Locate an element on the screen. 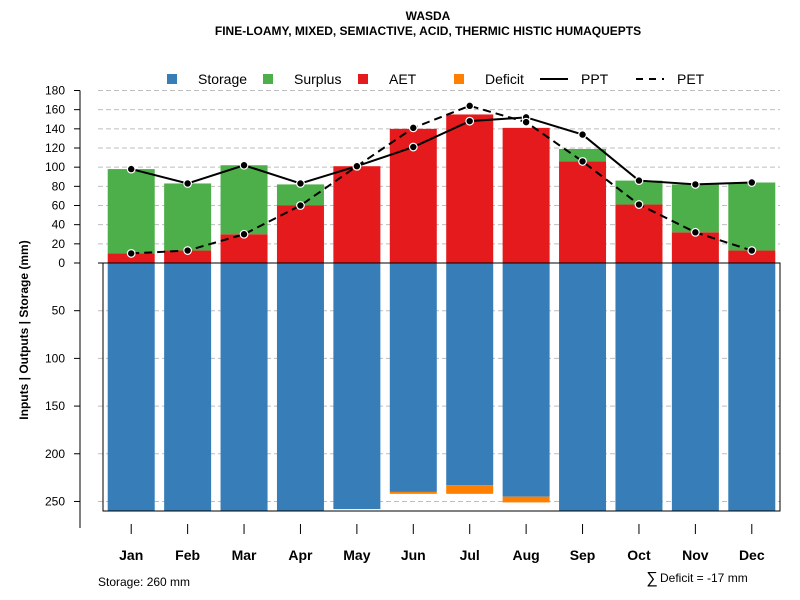 This screenshot has width=800, height=600. legend-label-aet: AET is located at coordinates (403, 79).